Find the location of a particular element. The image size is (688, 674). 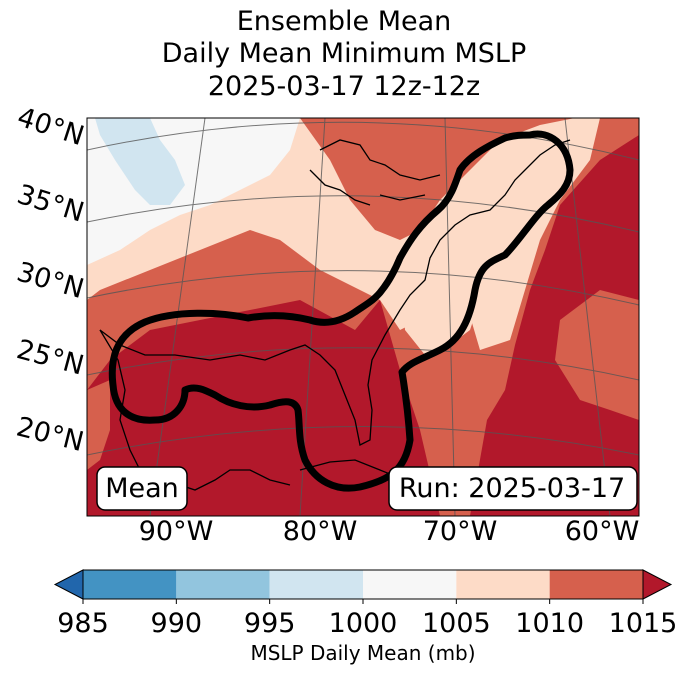

lat-labels: 40°N 35°N 30°N 25°N 20°N is located at coordinates (50, 280).